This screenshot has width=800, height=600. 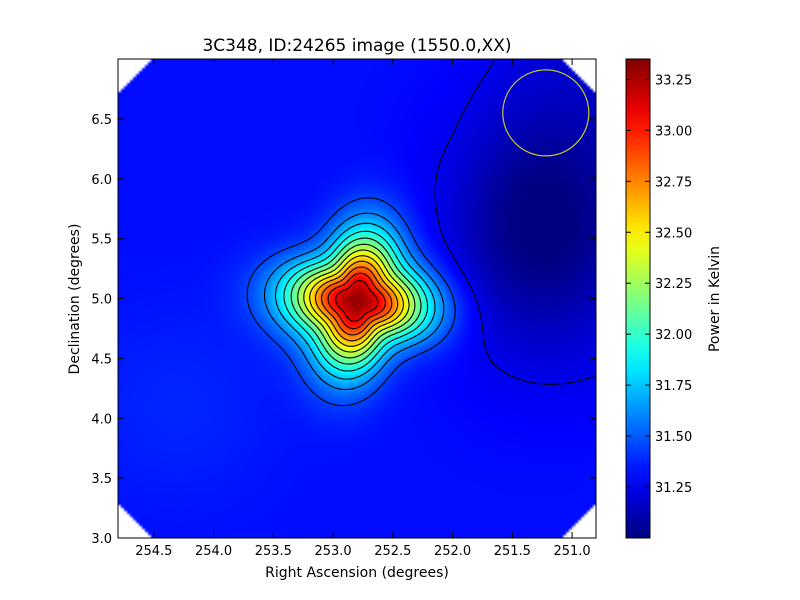 I want to click on y-tick-label: 6.0, so click(x=101, y=180).